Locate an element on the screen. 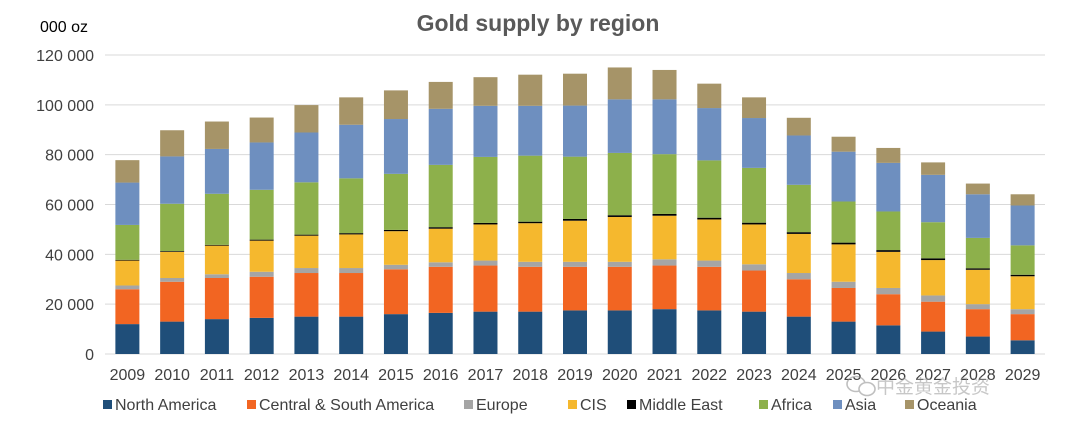 This screenshot has height=435, width=1080. bar-stack-2010 is located at coordinates (172, 242).